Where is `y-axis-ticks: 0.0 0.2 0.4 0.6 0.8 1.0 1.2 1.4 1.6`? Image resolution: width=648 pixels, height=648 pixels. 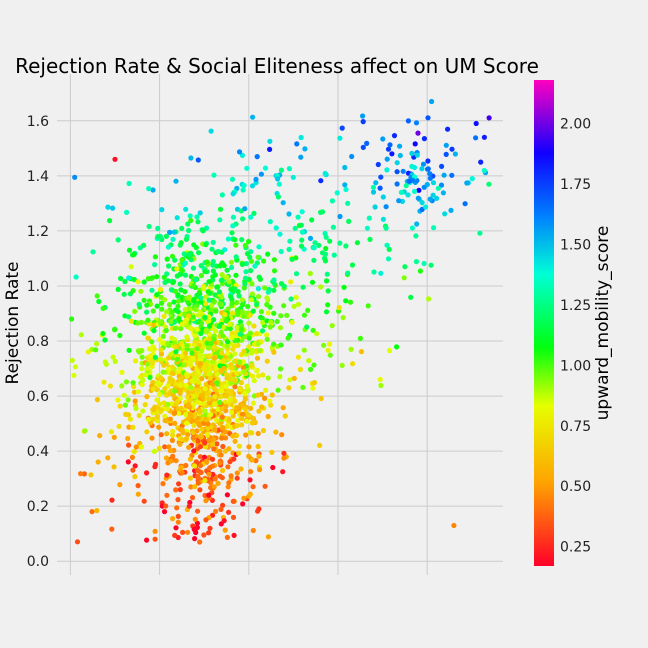 y-axis-ticks: 0.0 0.2 0.4 0.6 0.8 1.0 1.2 1.4 1.6 is located at coordinates (38, 342).